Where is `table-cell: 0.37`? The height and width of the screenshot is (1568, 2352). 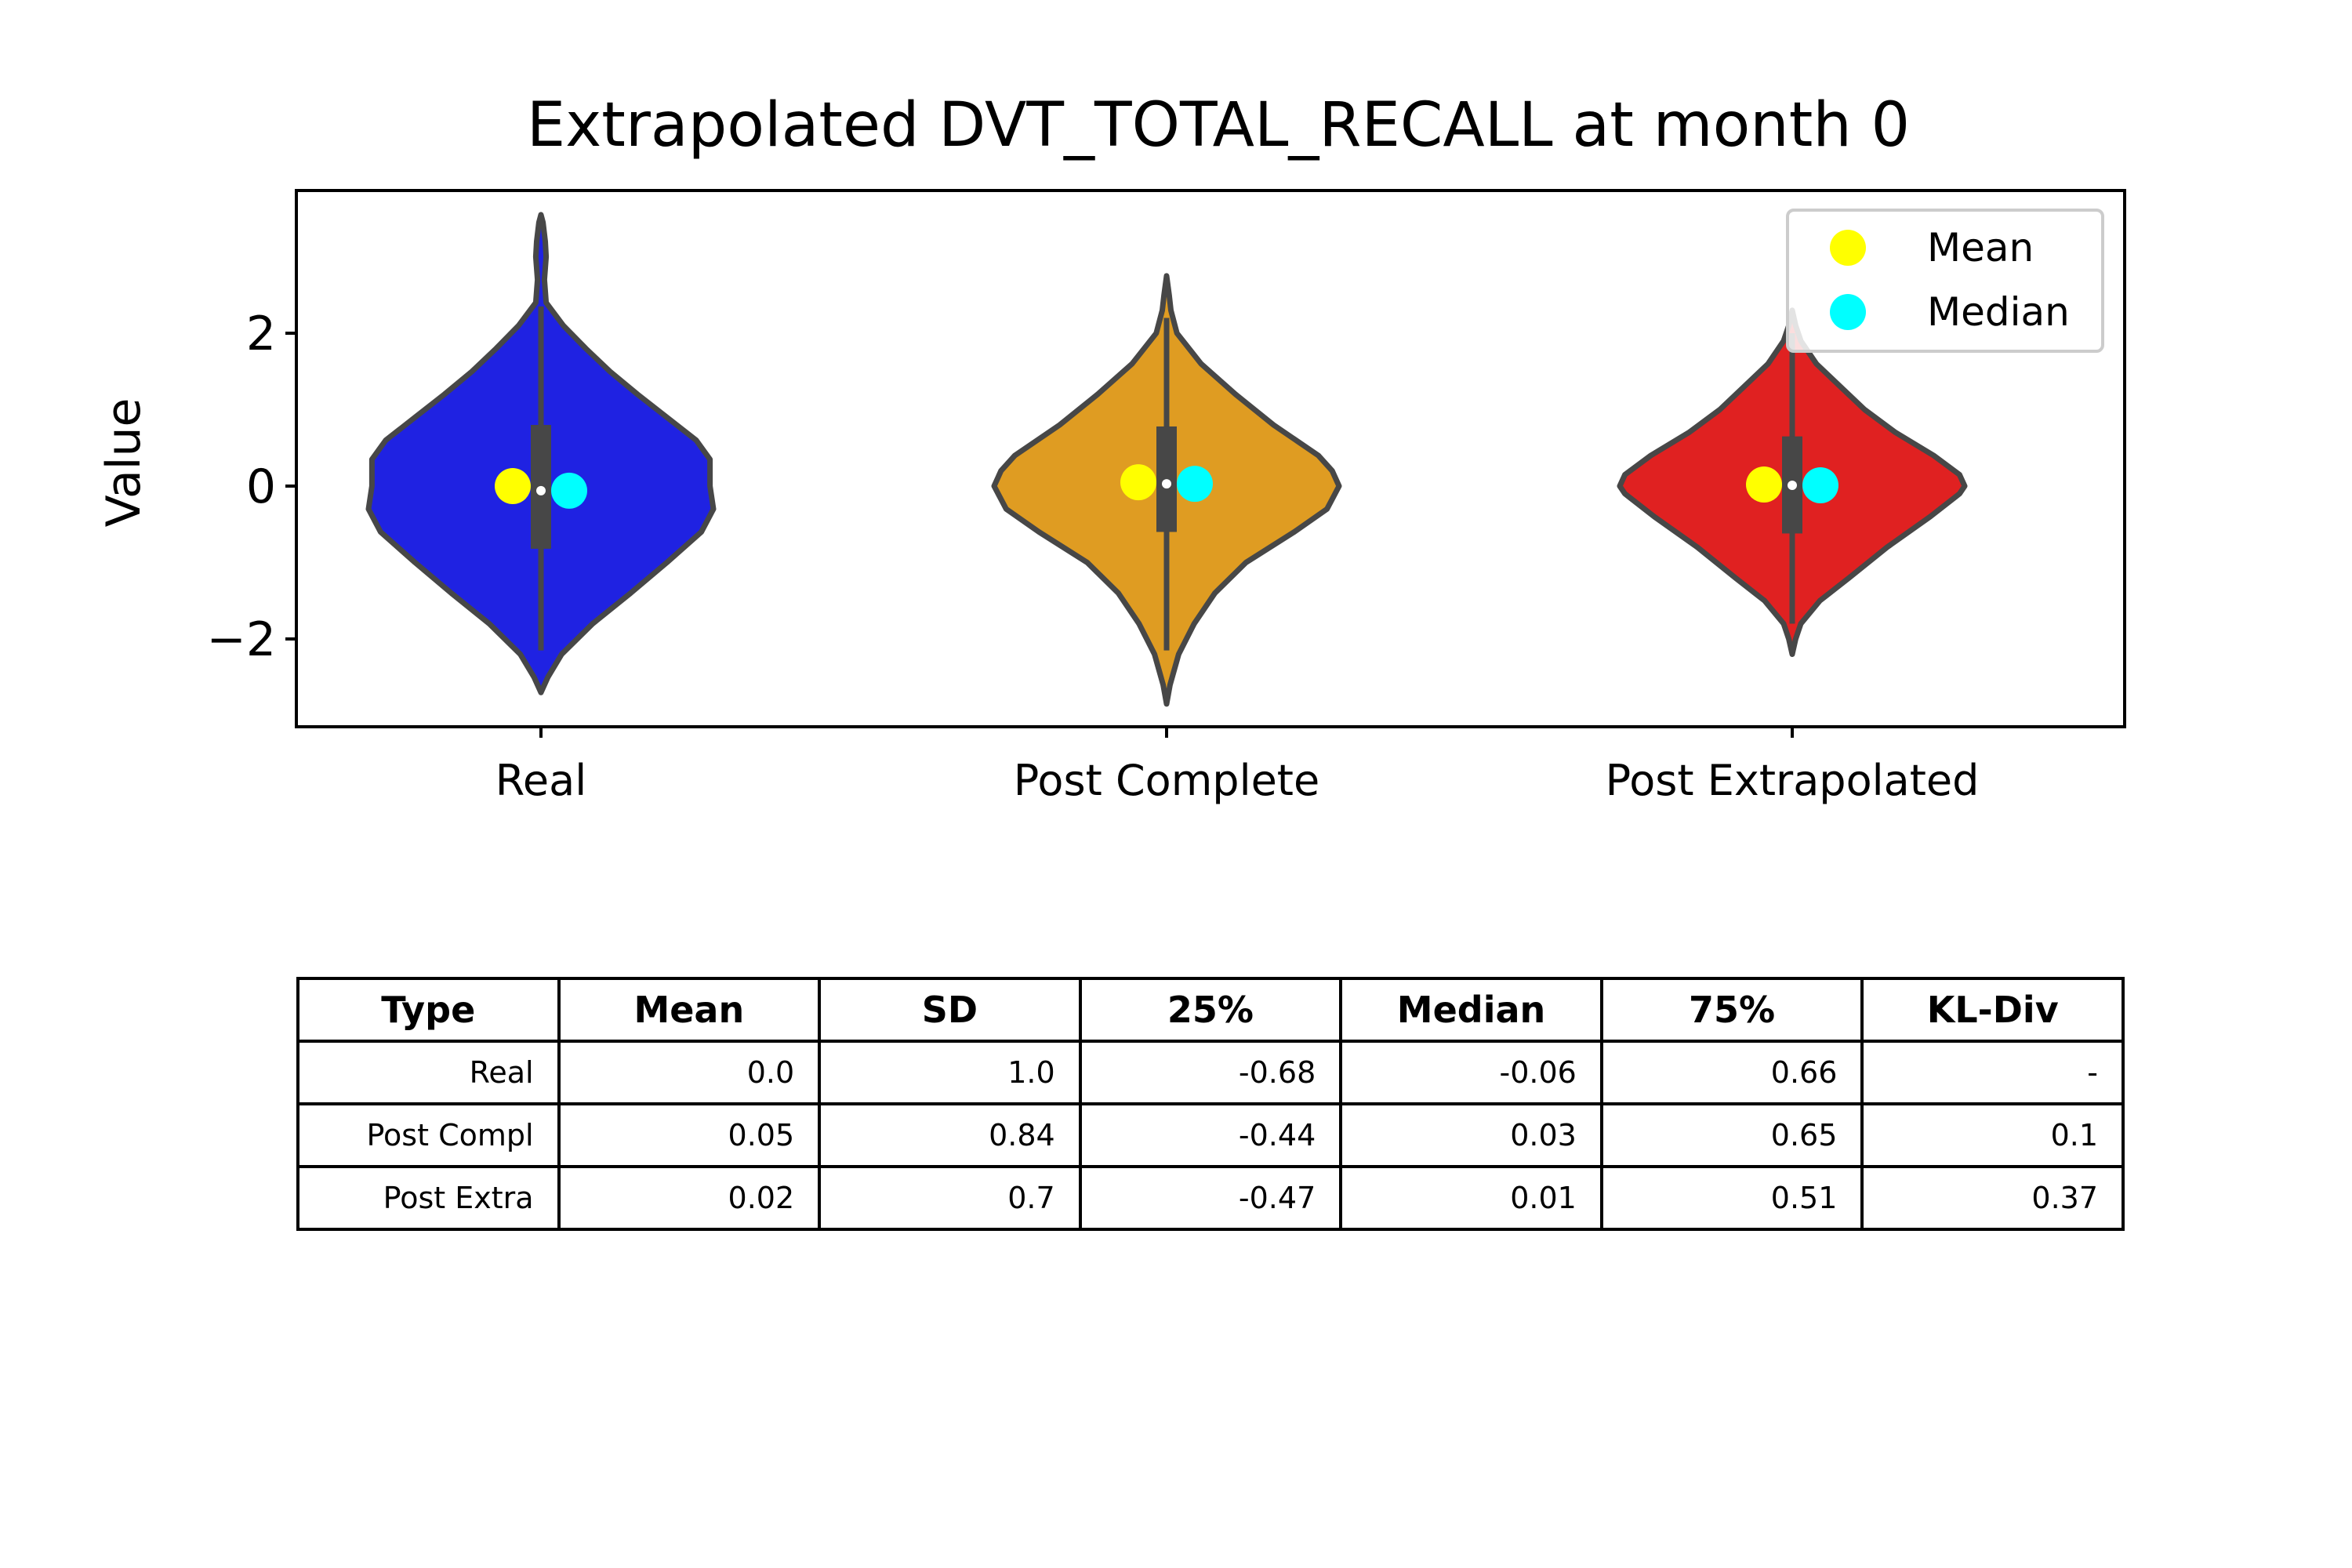 table-cell: 0.37 is located at coordinates (1992, 1198).